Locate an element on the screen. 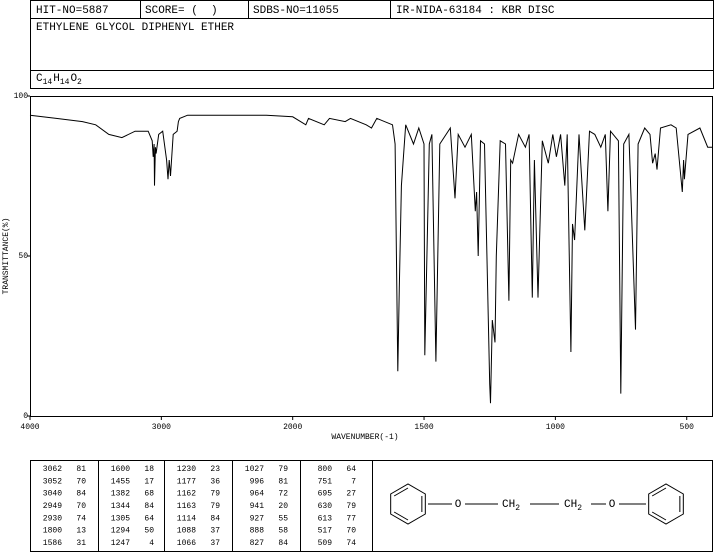  peak-wavenumber: 1177 is located at coordinates (186, 481).